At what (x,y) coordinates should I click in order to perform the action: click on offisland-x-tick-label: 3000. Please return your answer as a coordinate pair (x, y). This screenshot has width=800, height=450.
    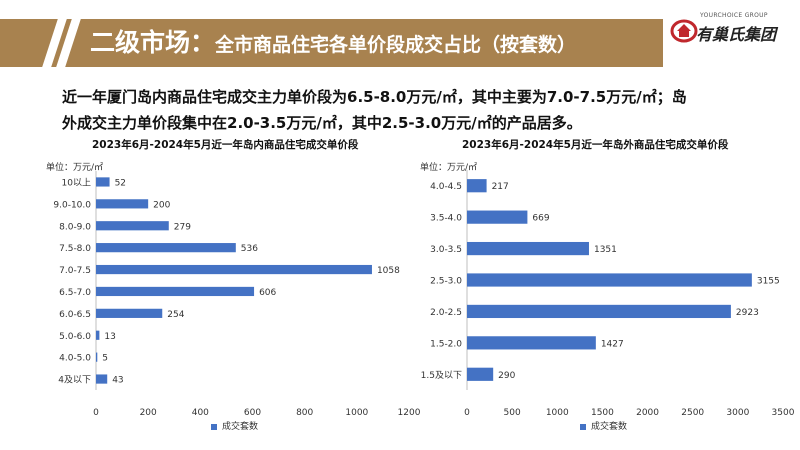
    Looking at the image, I should click on (737, 413).